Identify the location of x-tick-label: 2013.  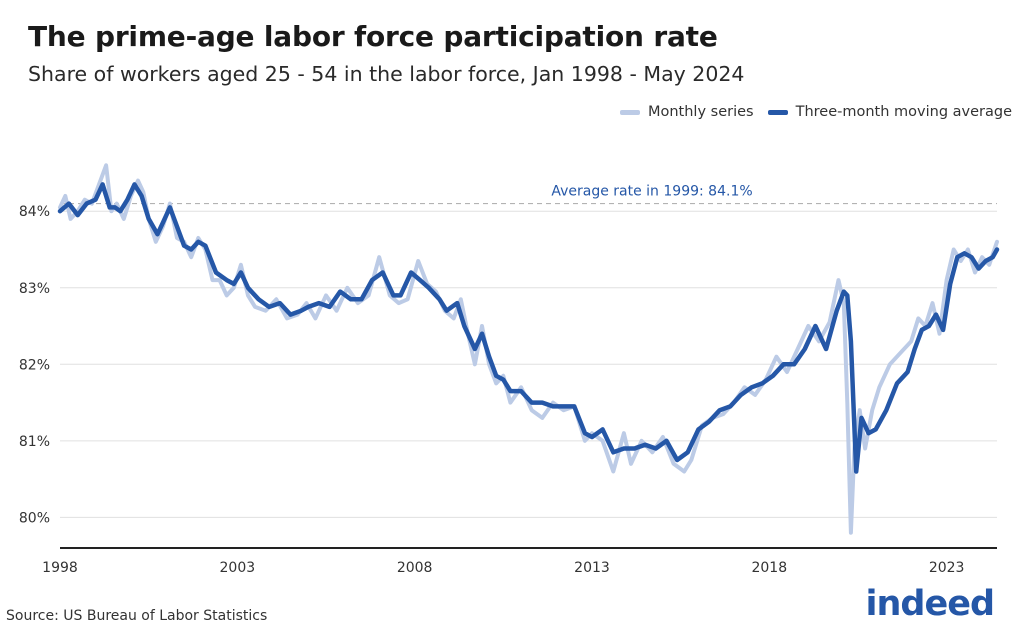
(592, 568).